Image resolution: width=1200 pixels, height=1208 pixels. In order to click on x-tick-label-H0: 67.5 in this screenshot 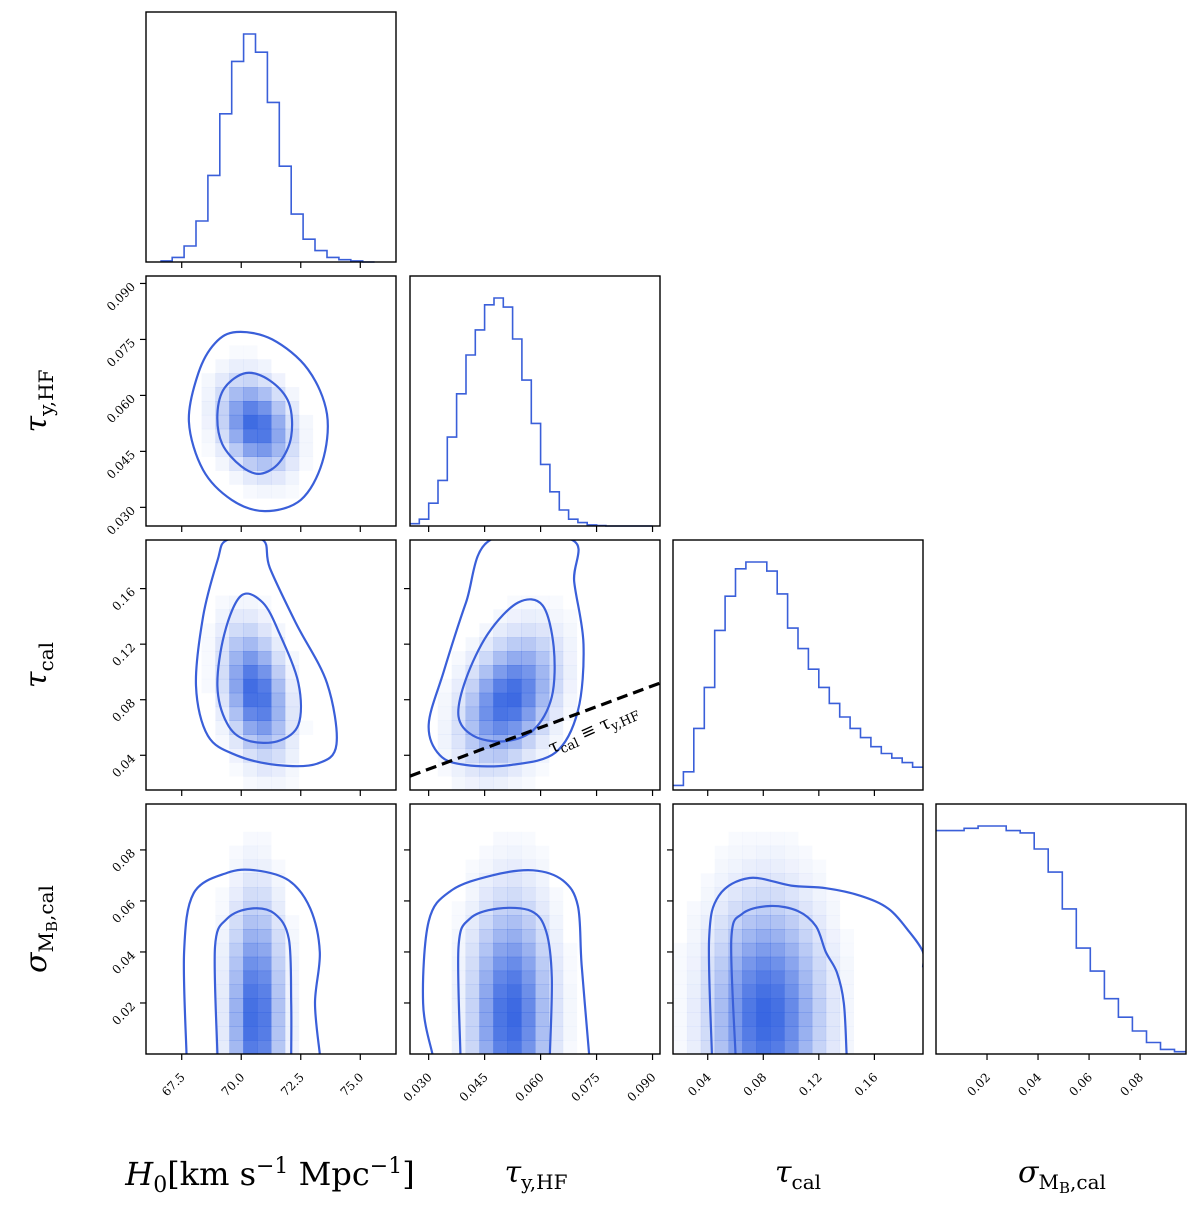, I will do `click(173, 1084)`.